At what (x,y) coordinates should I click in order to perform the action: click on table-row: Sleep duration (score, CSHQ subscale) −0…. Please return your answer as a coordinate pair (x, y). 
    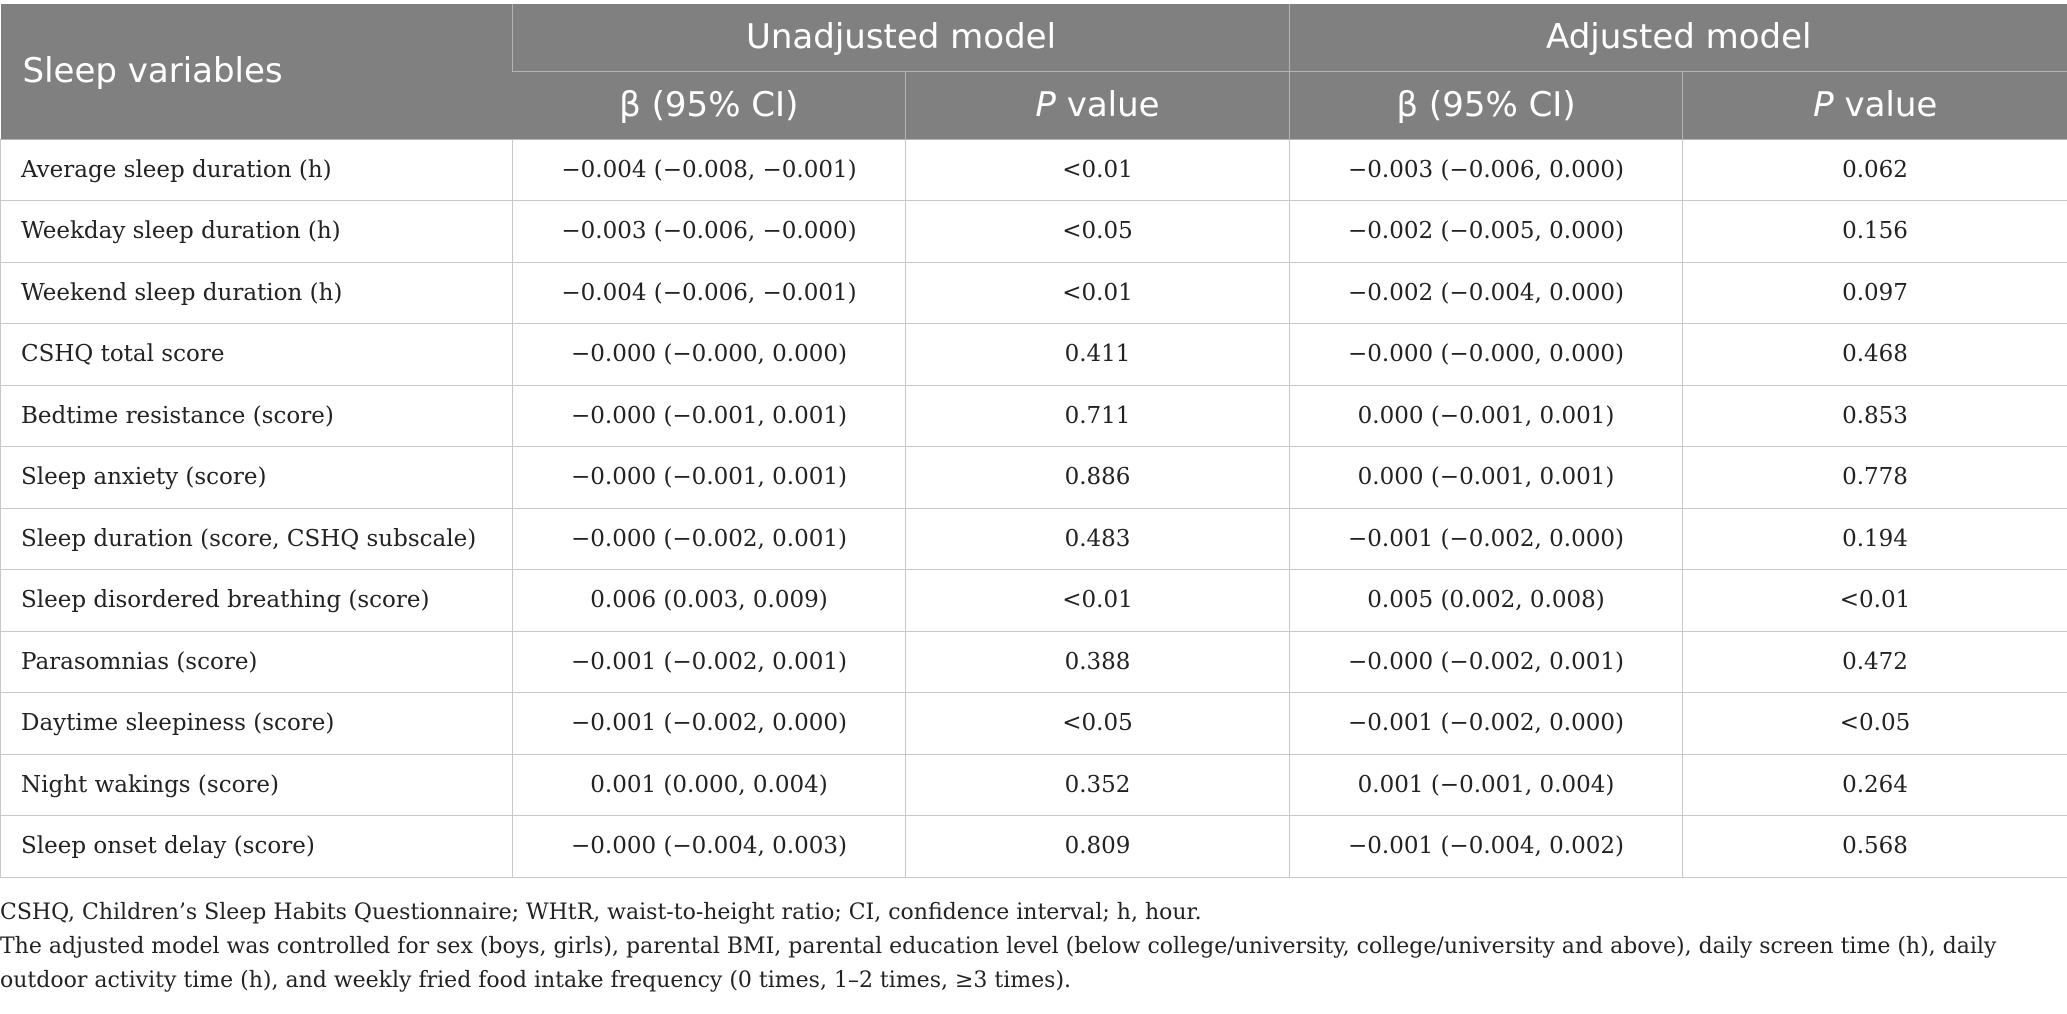
    Looking at the image, I should click on (1033, 539).